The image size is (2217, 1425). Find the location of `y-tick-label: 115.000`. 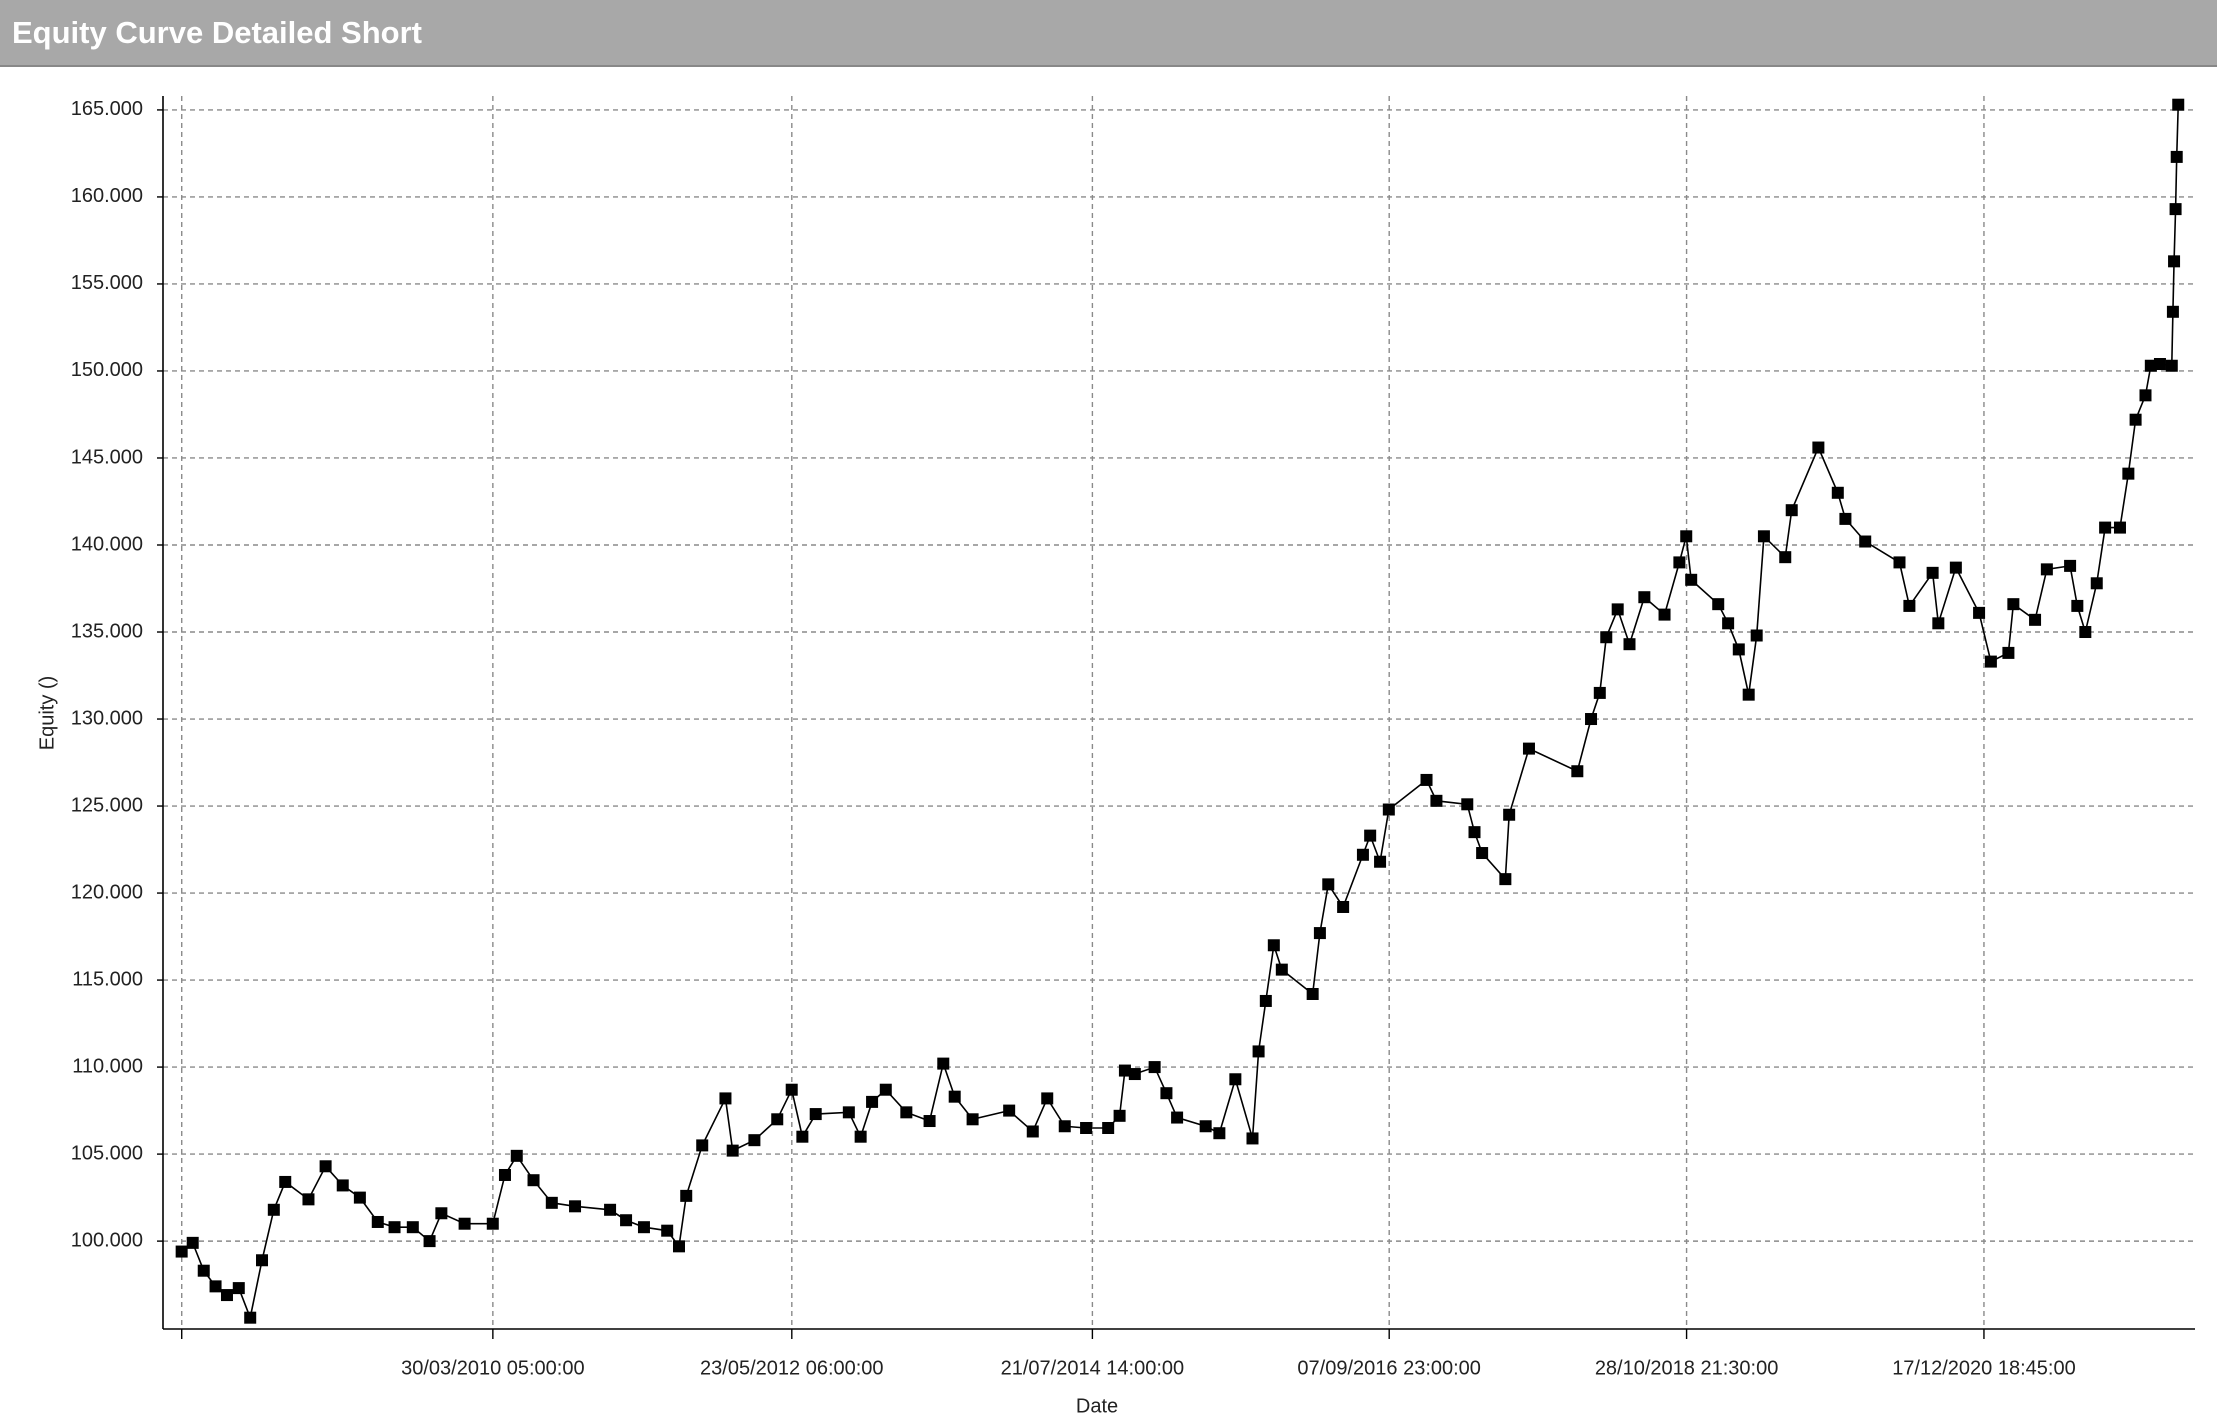

y-tick-label: 115.000 is located at coordinates (107, 979).